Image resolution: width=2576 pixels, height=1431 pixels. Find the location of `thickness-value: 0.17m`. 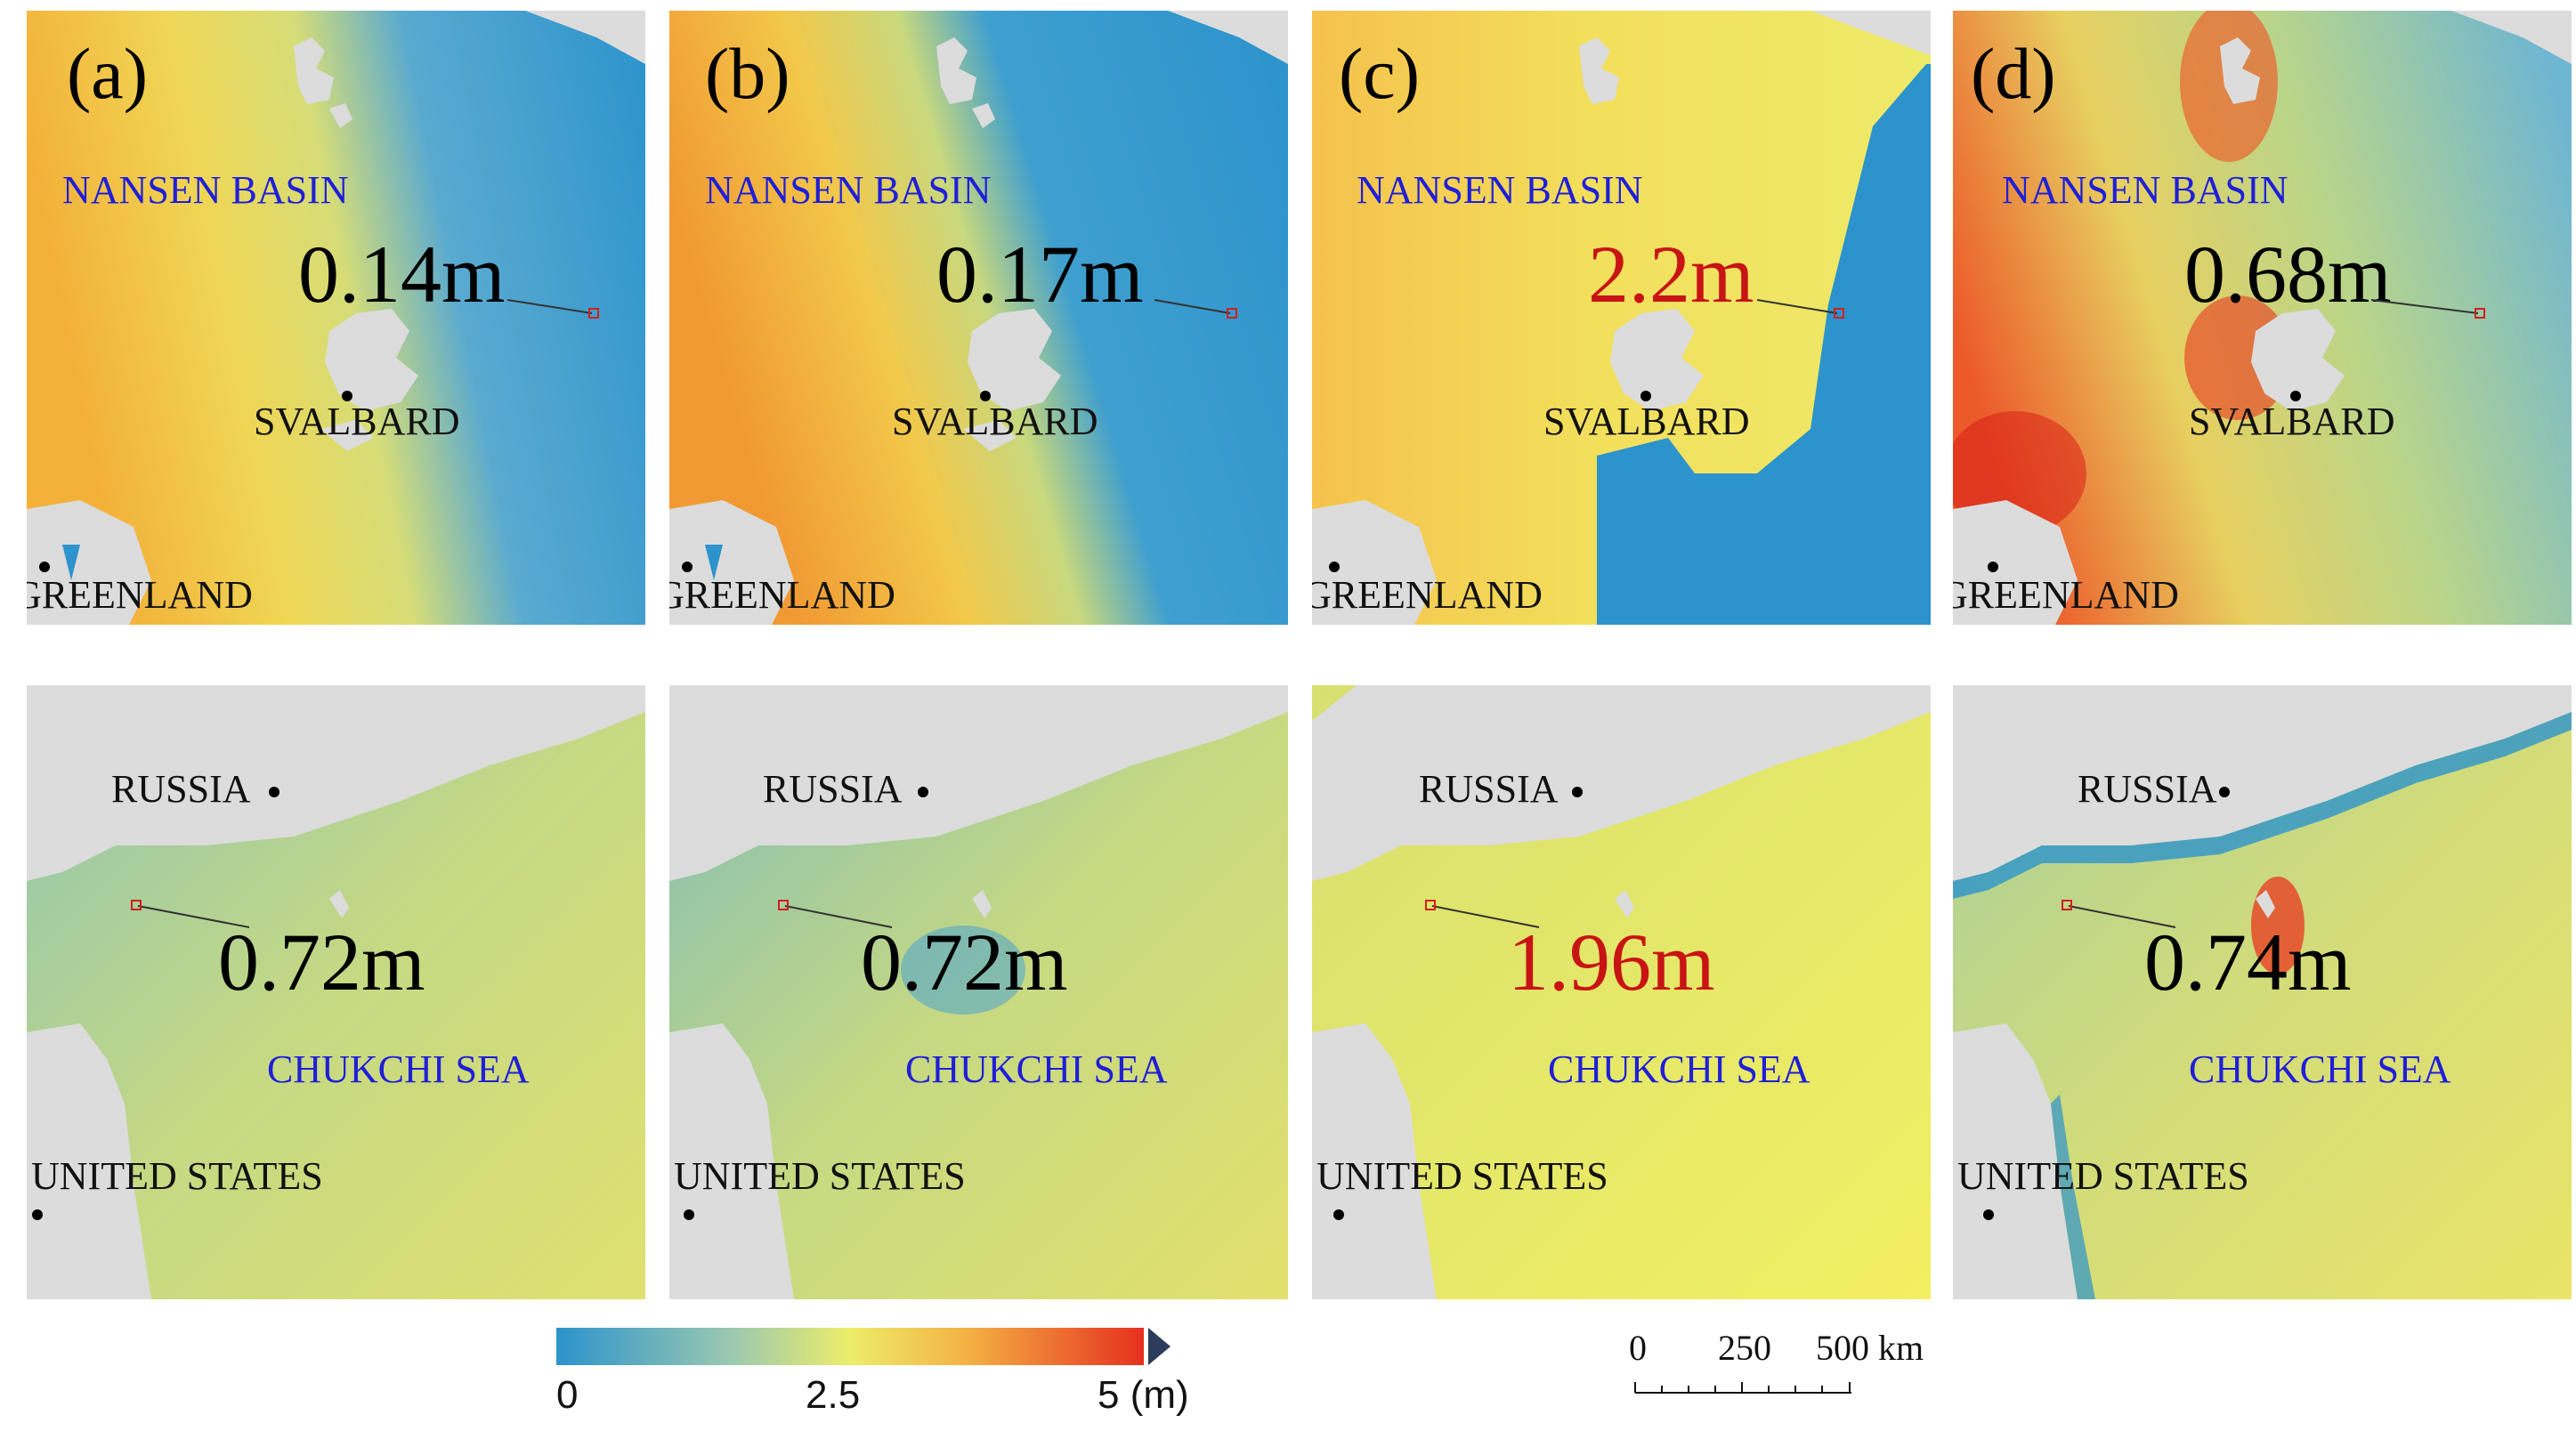

thickness-value: 0.17m is located at coordinates (1040, 274).